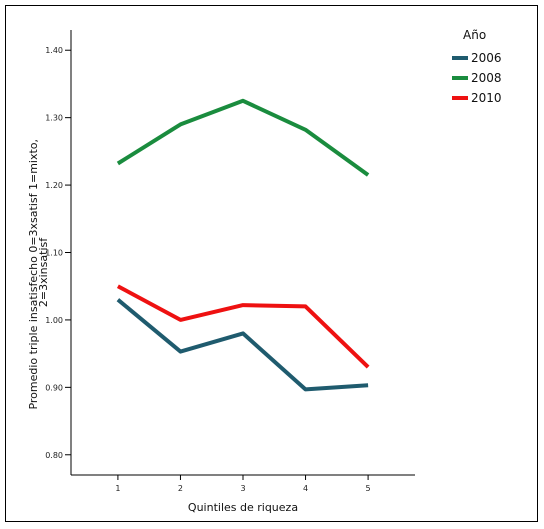 This screenshot has height=529, width=544. I want to click on y-tick-label: 1.20, so click(54, 185).